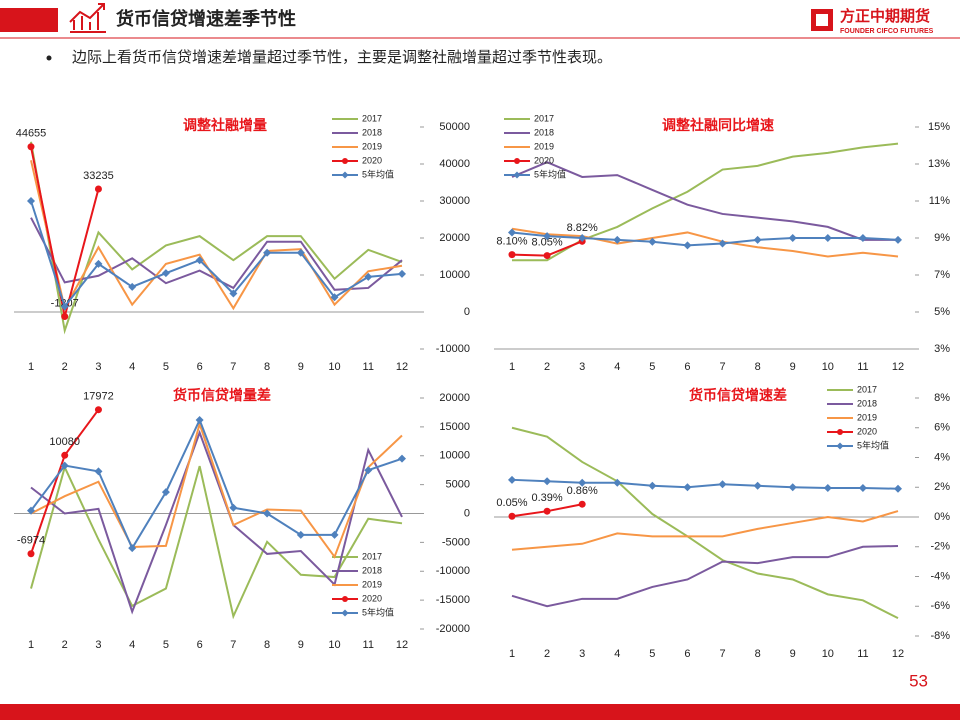 This screenshot has height=720, width=960. I want to click on y-tick-label: 30000, so click(454, 201).